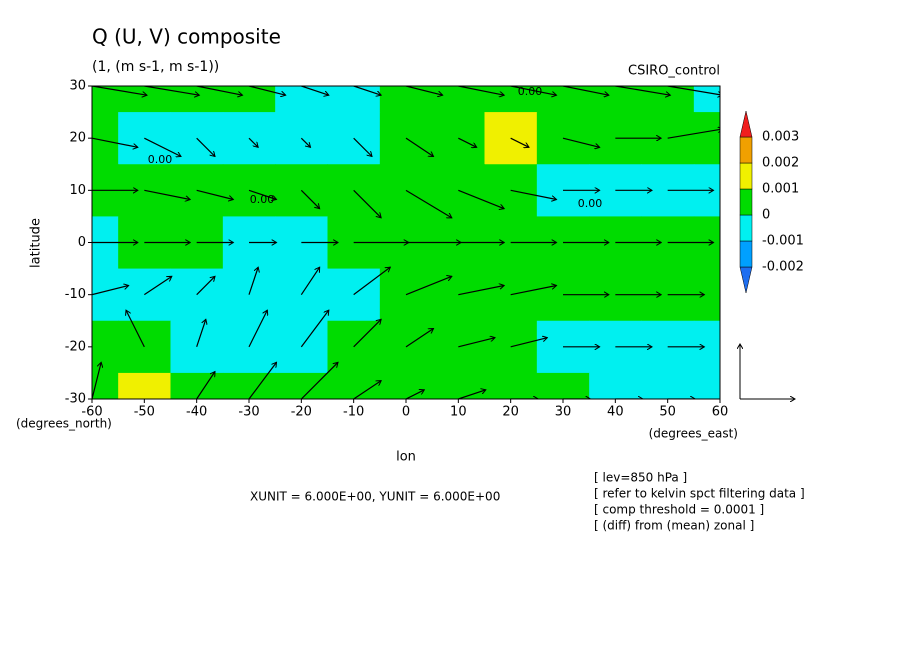  I want to click on colorbar-label: 0, so click(766, 215).